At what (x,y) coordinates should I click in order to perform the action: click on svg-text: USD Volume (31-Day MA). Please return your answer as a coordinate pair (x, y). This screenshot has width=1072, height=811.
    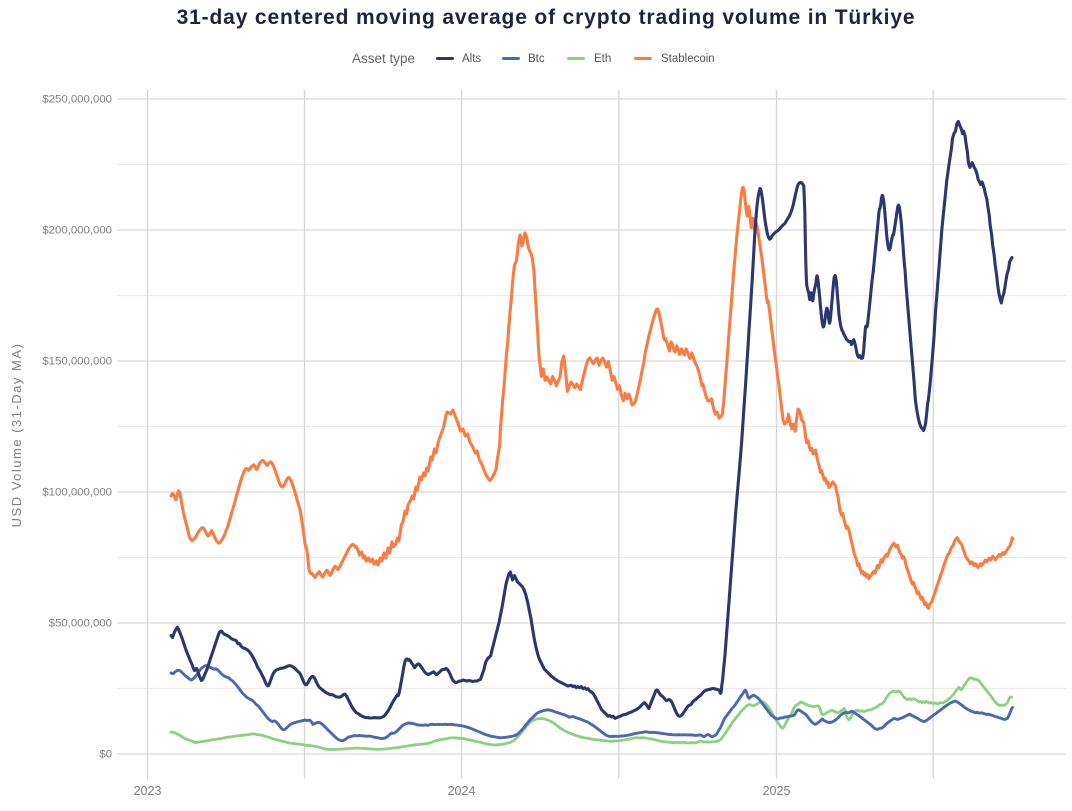
    Looking at the image, I should click on (16, 435).